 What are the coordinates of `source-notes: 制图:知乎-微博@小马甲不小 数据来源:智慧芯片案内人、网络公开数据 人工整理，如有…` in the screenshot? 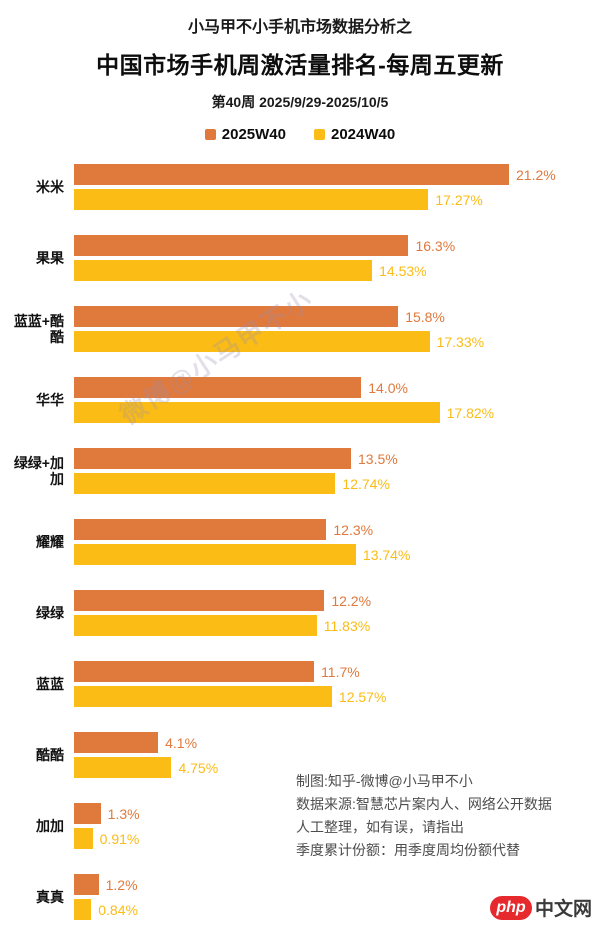 It's located at (424, 816).